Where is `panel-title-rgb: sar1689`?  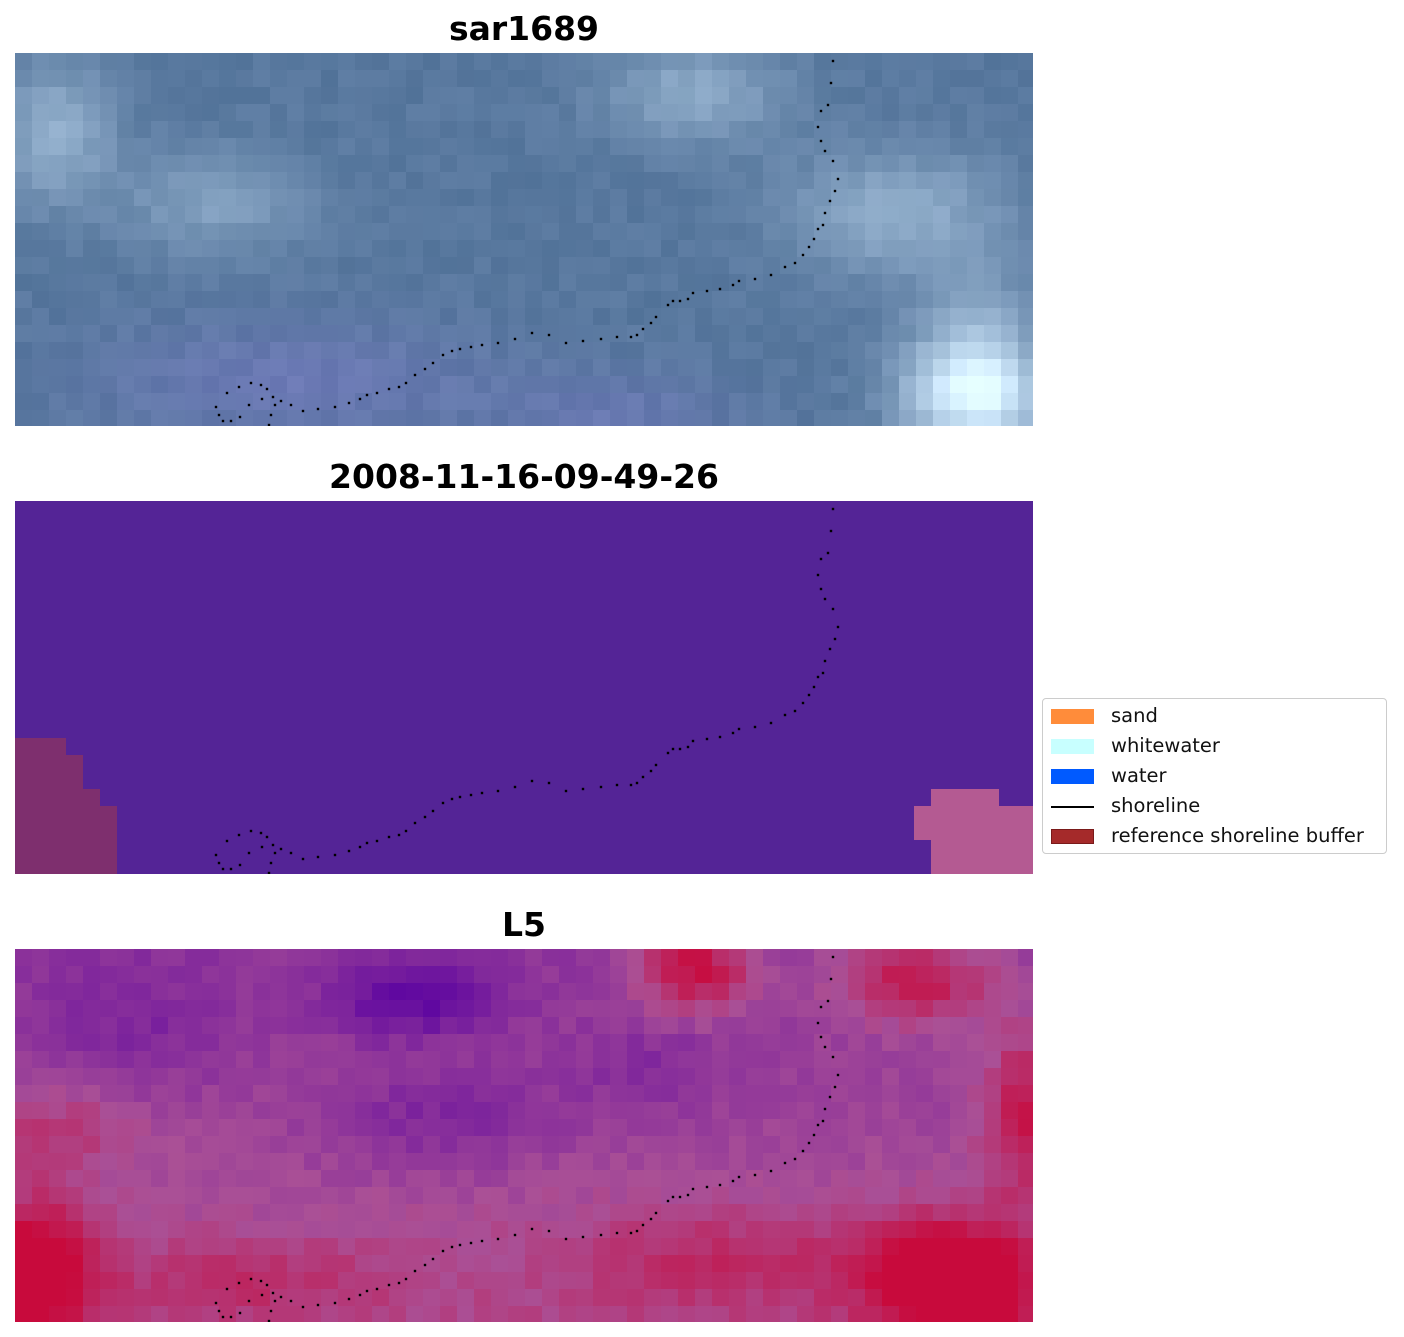 panel-title-rgb: sar1689 is located at coordinates (524, 28).